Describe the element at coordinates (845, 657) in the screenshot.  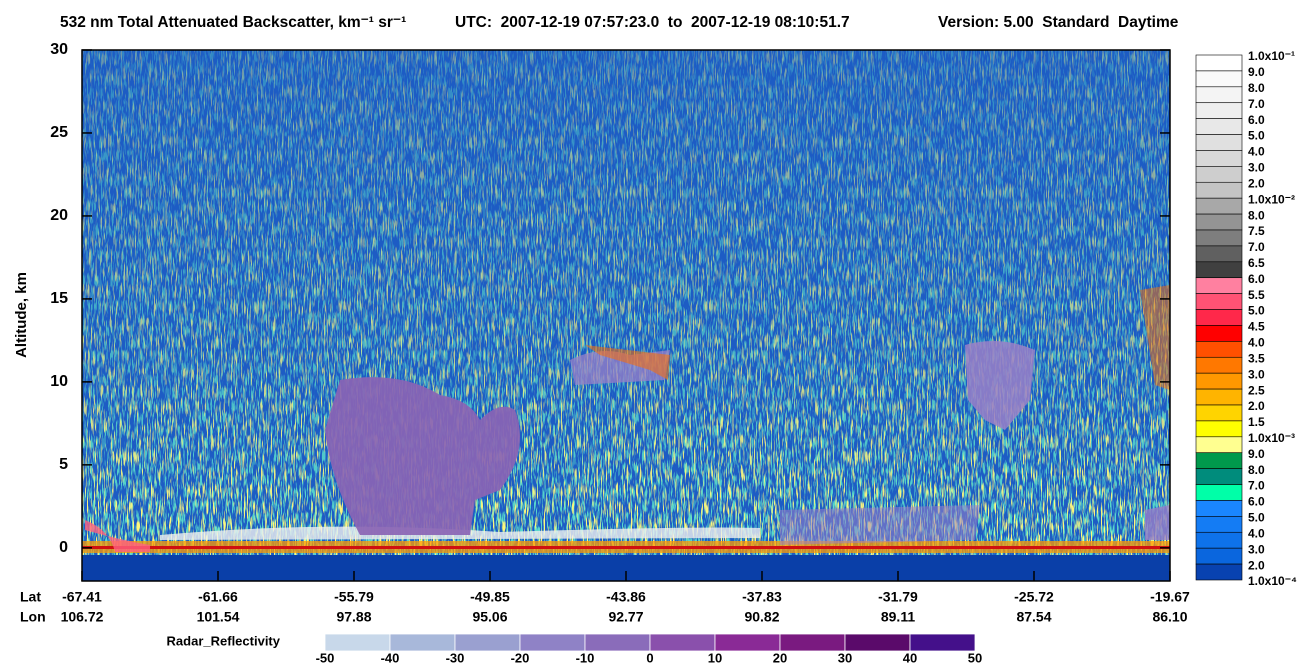
I see `radar-tick-label: 30` at that location.